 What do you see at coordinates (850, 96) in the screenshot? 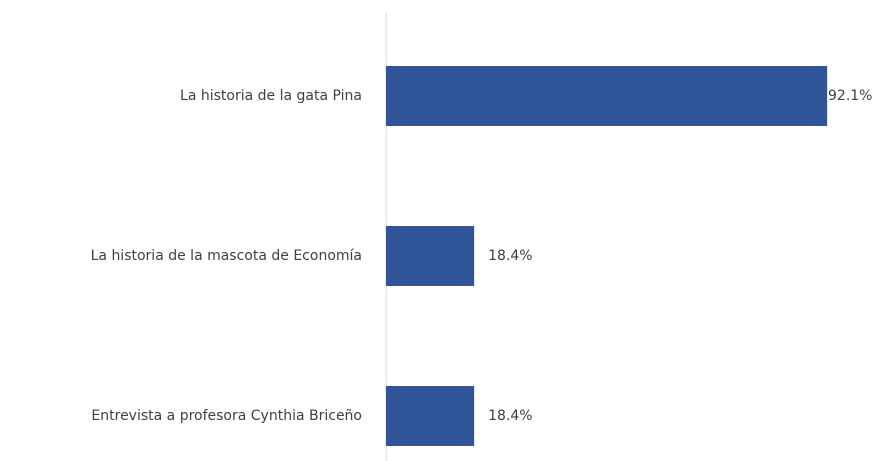
I see `data-label: 92.1%` at bounding box center [850, 96].